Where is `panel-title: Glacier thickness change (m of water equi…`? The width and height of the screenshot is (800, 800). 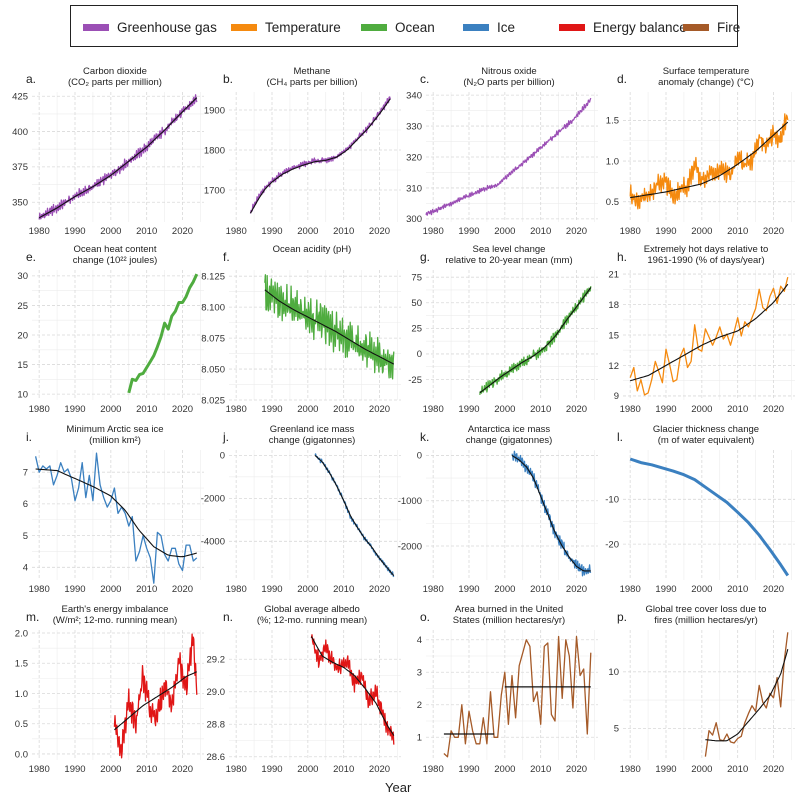
panel-title: Glacier thickness change (m of water equi… is located at coordinates (706, 435).